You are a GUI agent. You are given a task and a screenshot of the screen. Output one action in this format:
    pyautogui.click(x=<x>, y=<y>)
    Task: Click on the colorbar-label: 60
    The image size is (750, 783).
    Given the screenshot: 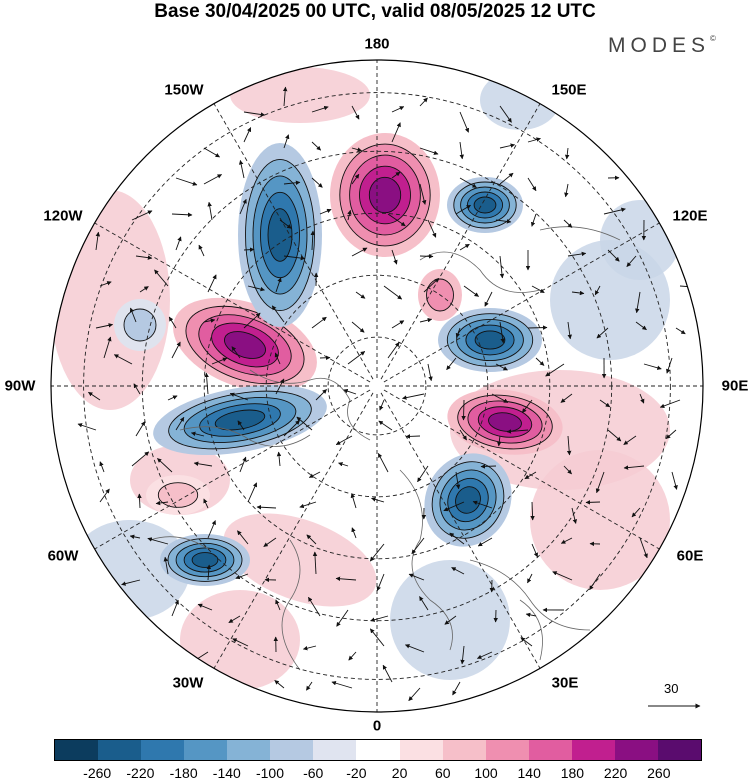 What is the action you would take?
    pyautogui.click(x=443, y=773)
    